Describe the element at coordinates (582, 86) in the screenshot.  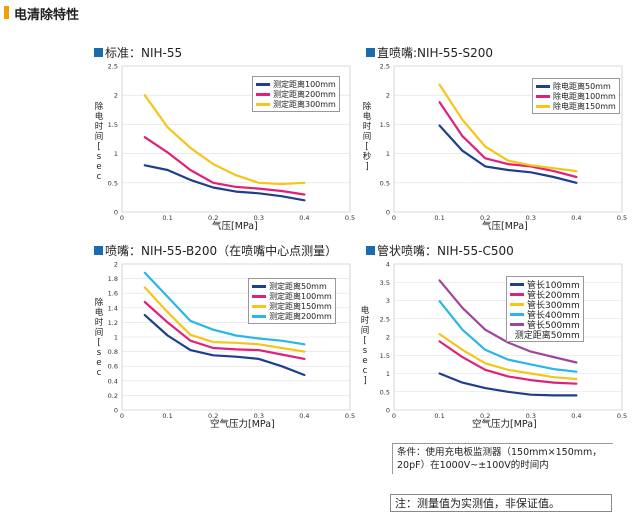
I see `legend-label: 除电距离50mm` at that location.